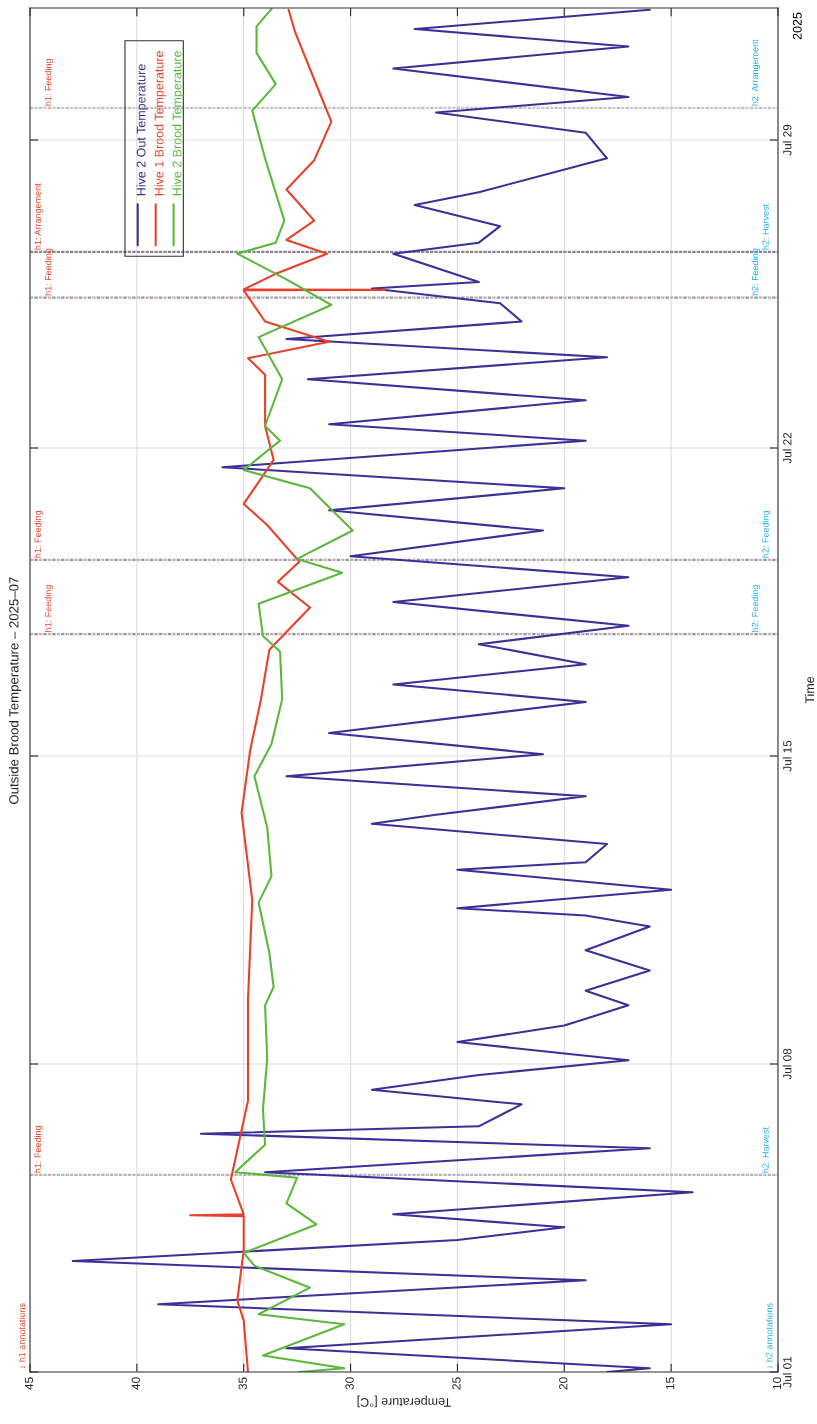 Image resolution: width=817 pixels, height=1424 pixels. Describe the element at coordinates (756, 72) in the screenshot. I see `ref-line-label: h2: Arrangement` at that location.